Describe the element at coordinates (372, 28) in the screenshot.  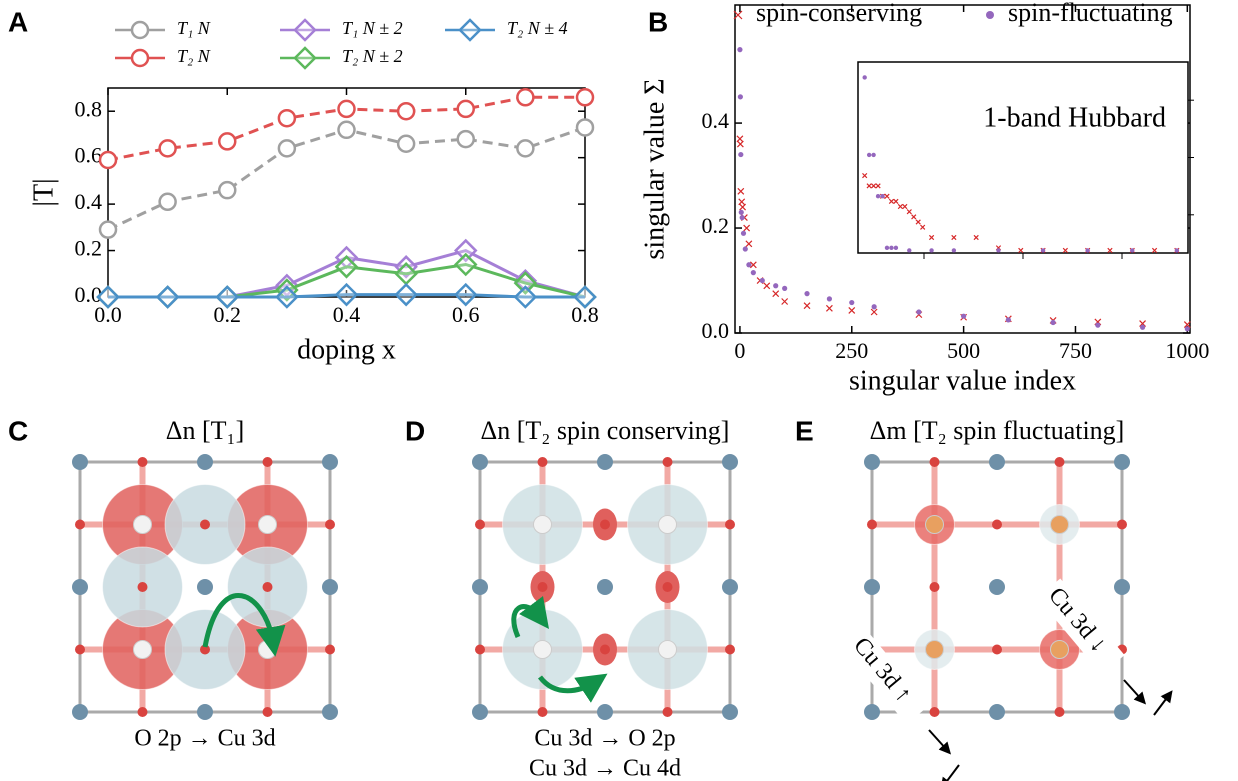
I see `legend-label: T₁ N ± 2` at that location.